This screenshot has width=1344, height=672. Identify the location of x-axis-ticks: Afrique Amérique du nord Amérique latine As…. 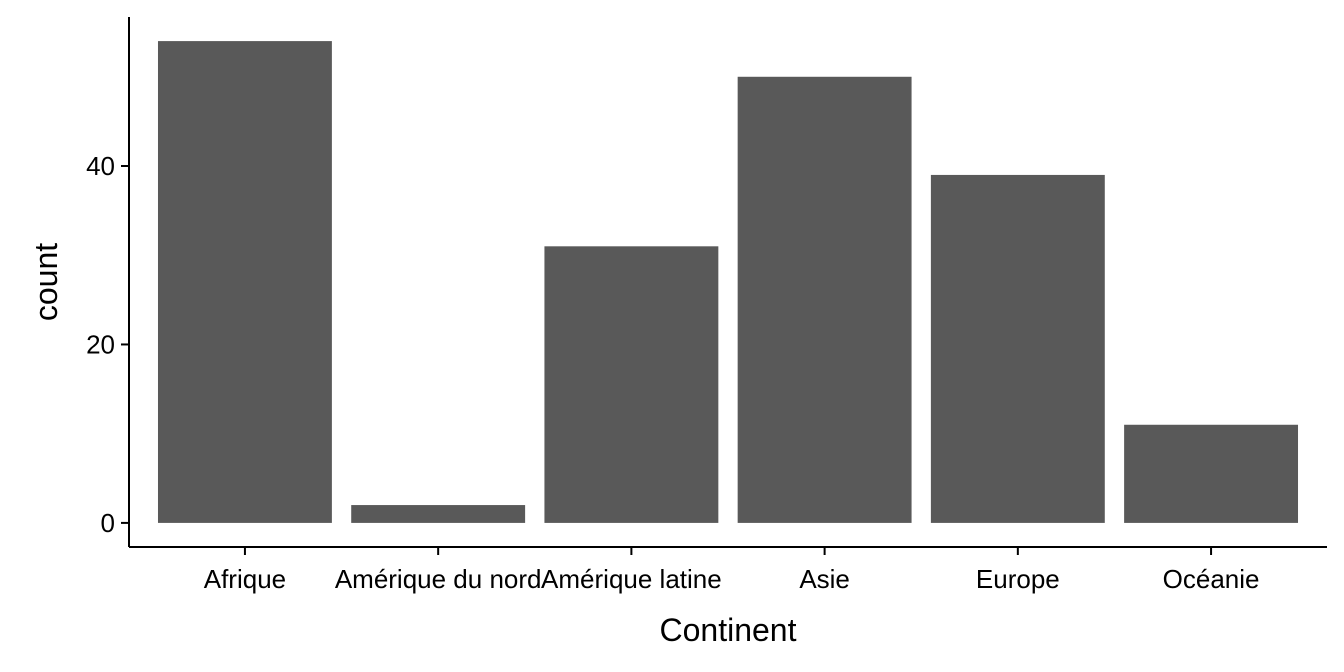
(732, 570).